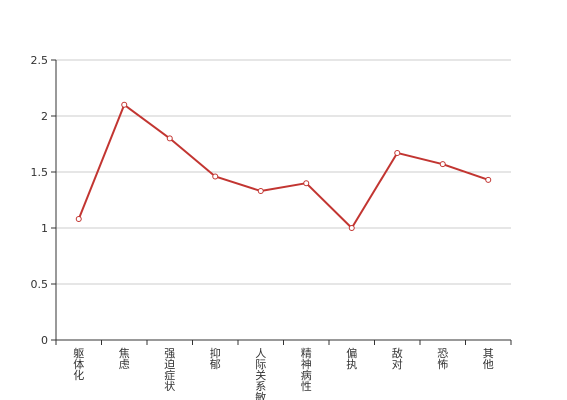  Describe the element at coordinates (306, 370) in the screenshot. I see `x-tick-label-6: 精神病性` at that location.